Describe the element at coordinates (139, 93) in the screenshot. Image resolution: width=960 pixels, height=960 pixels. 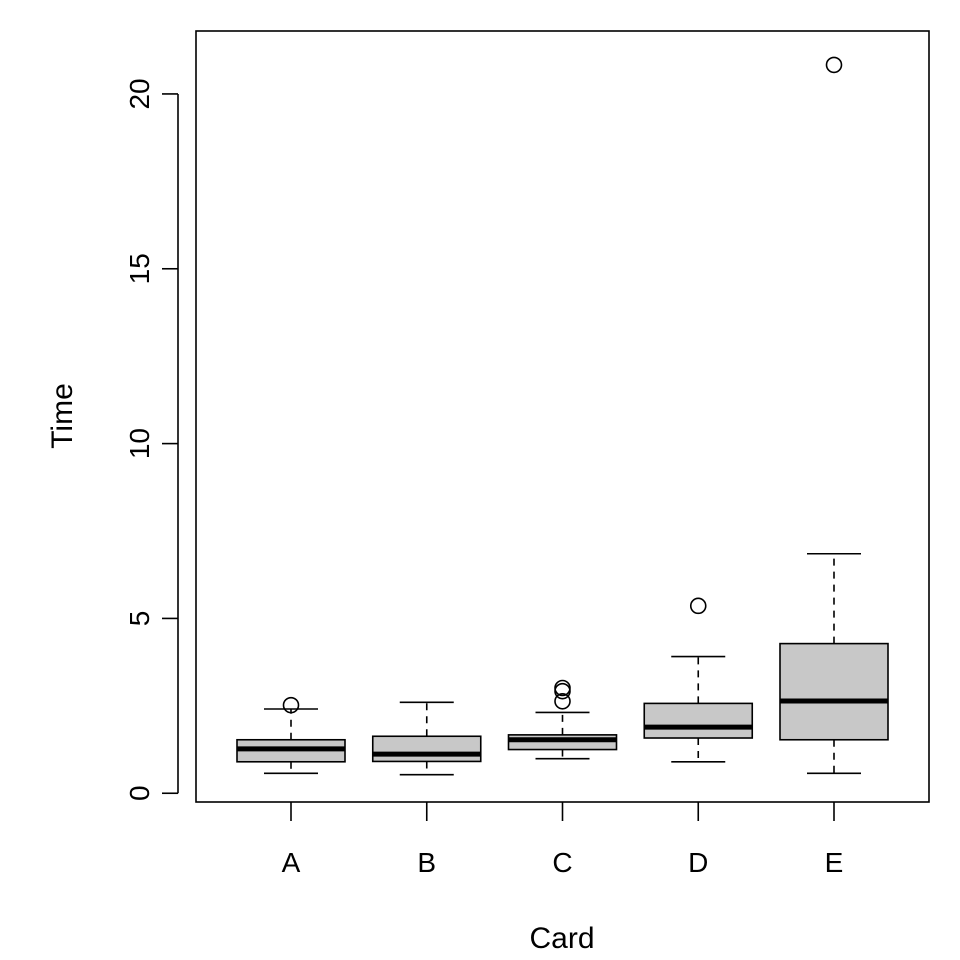
I see `y-tick-label: 20` at that location.